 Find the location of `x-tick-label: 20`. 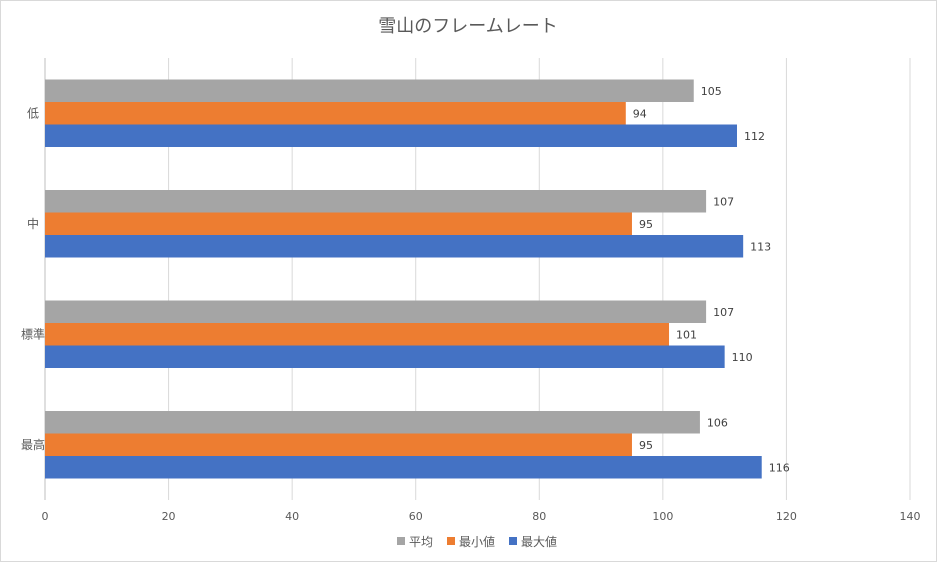

x-tick-label: 20 is located at coordinates (169, 516).